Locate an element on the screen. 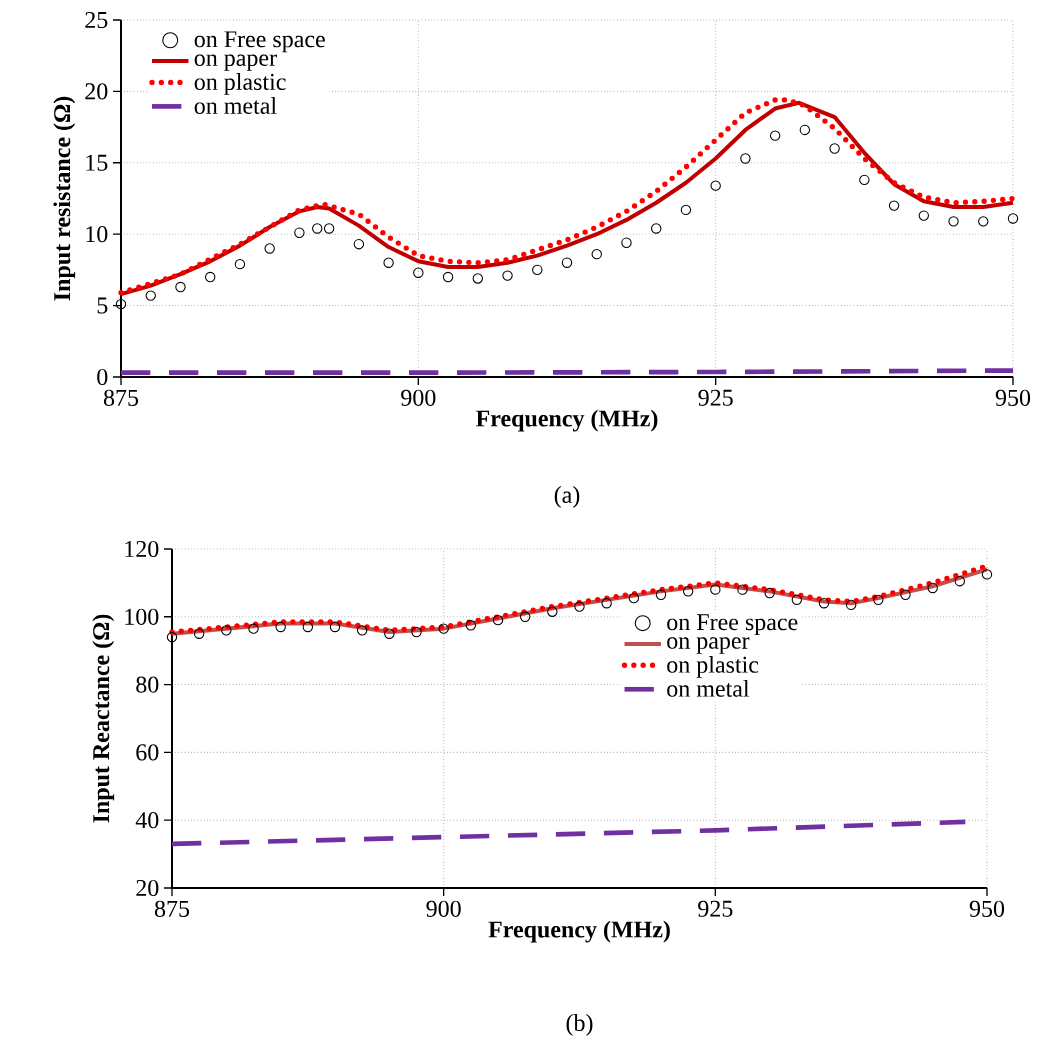 The height and width of the screenshot is (1044, 1045). y-tick-label: 60 is located at coordinates (147, 752).